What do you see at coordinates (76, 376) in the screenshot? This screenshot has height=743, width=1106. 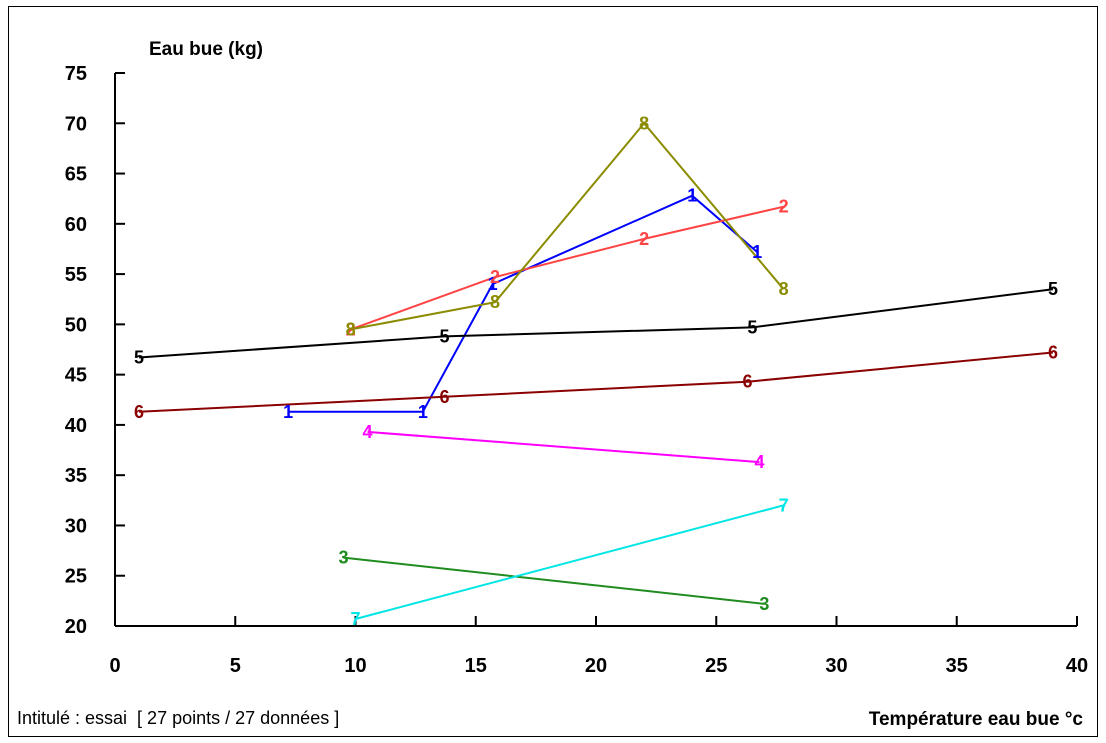 I see `y-tick-label: 45` at bounding box center [76, 376].